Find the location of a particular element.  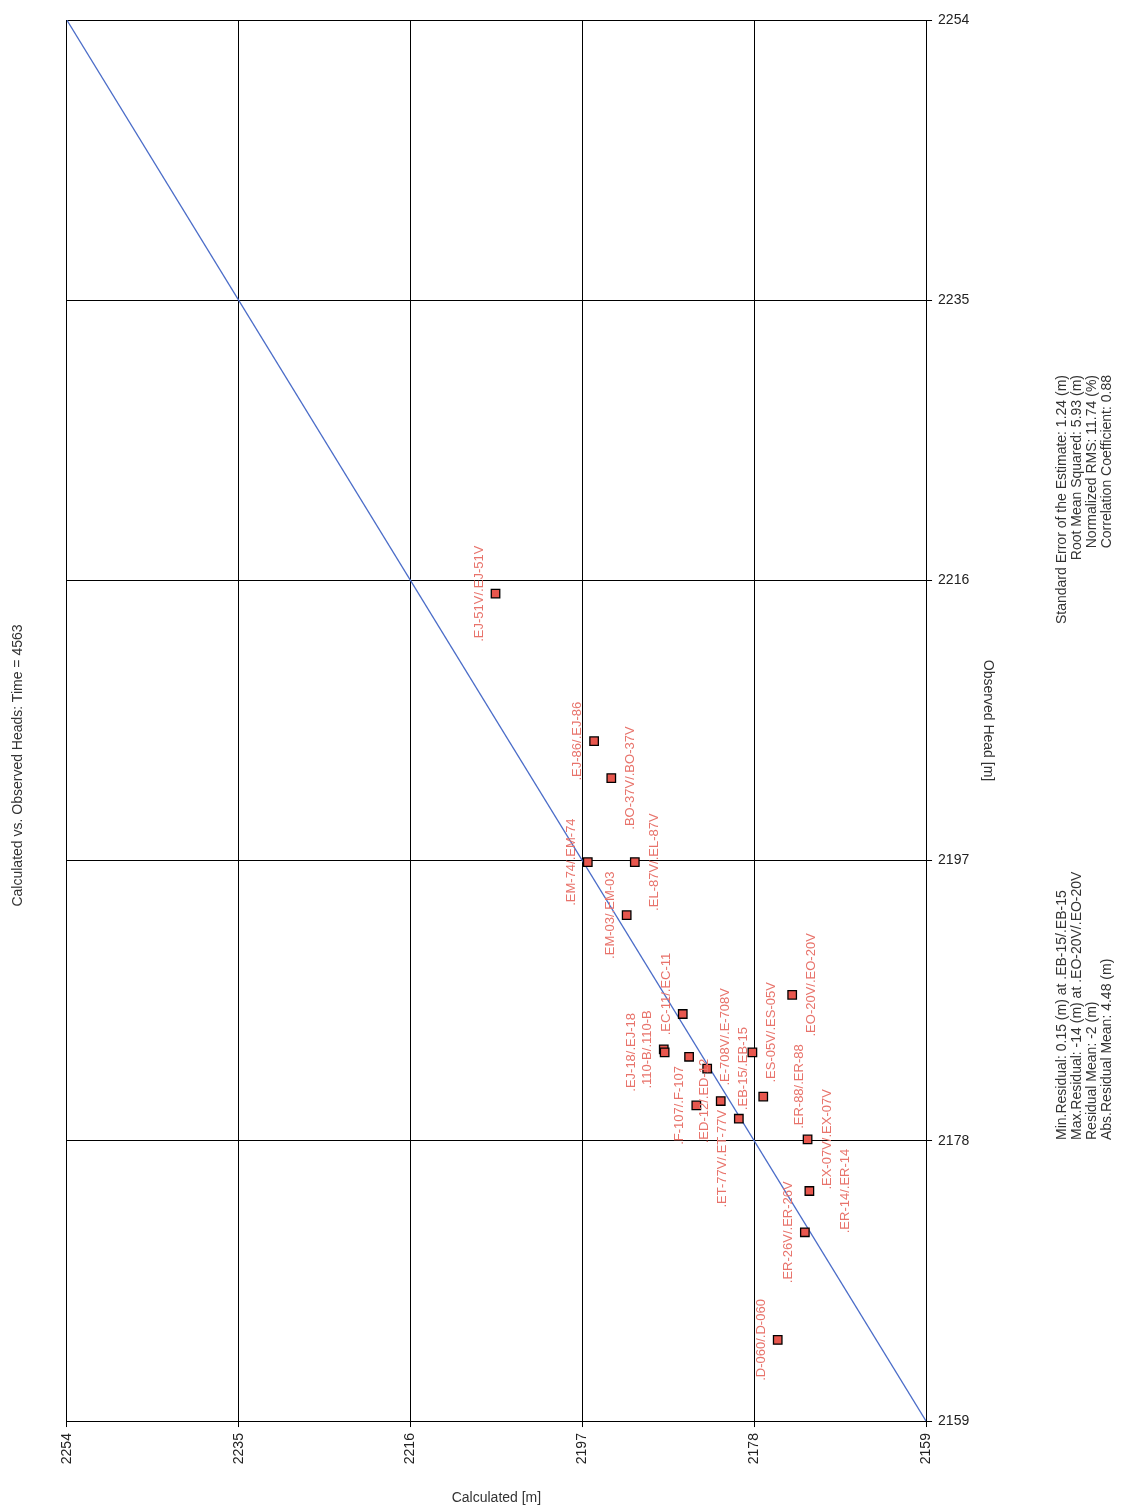

x-tick-label: 2197 is located at coordinates (581, 1448).